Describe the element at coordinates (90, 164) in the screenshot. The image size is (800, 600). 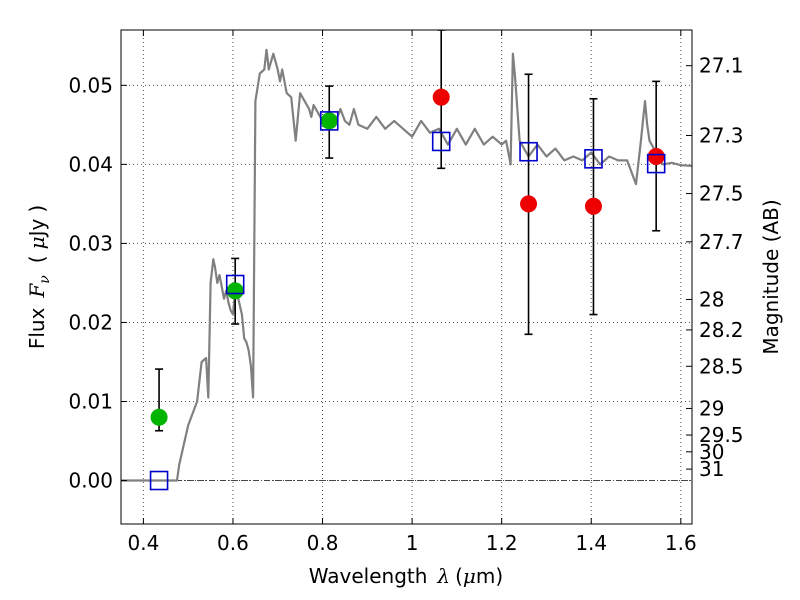
I see `y-tick-label: 0.04` at that location.